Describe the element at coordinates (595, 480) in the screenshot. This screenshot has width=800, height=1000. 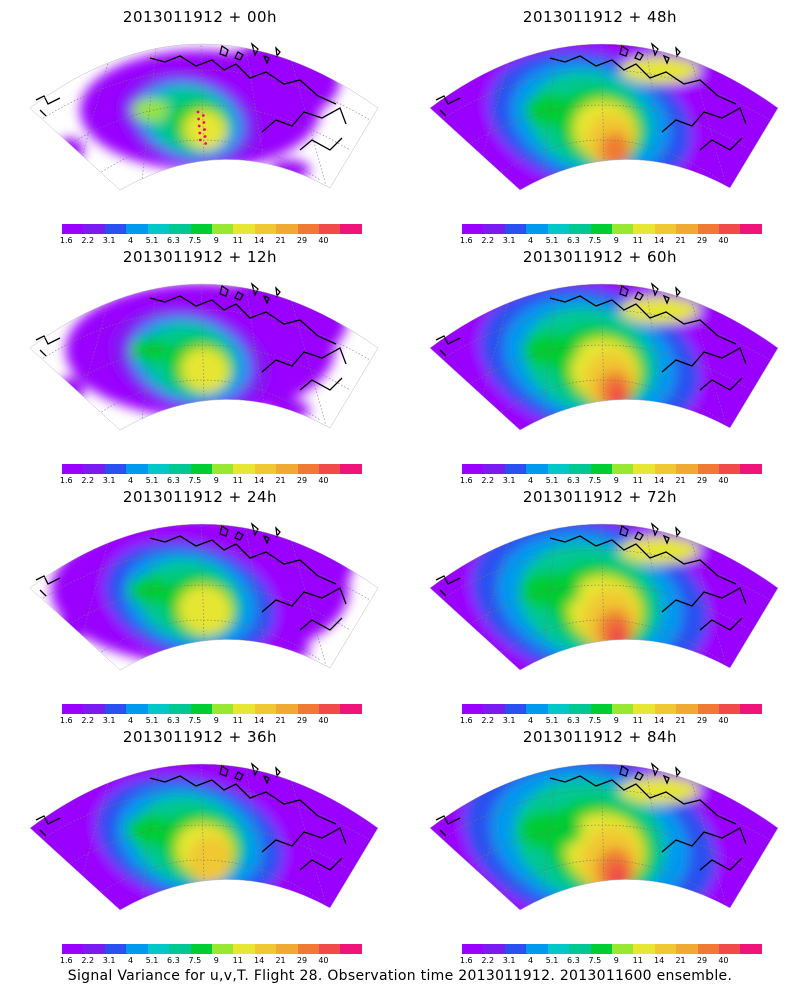
I see `colorbar-label: 7.5` at that location.